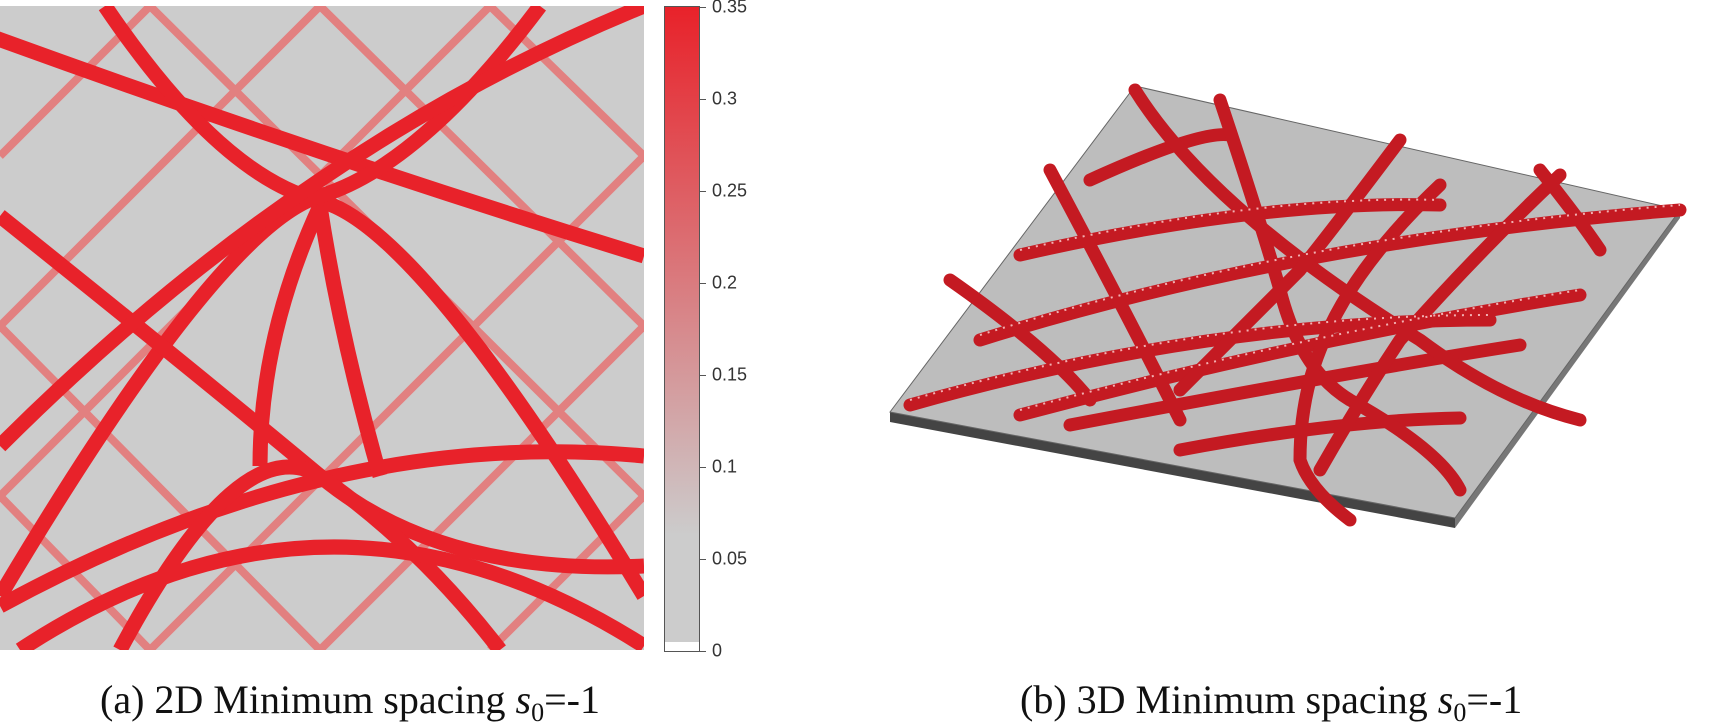  What do you see at coordinates (730, 374) in the screenshot?
I see `colorbar-tick-label: 0.15` at bounding box center [730, 374].